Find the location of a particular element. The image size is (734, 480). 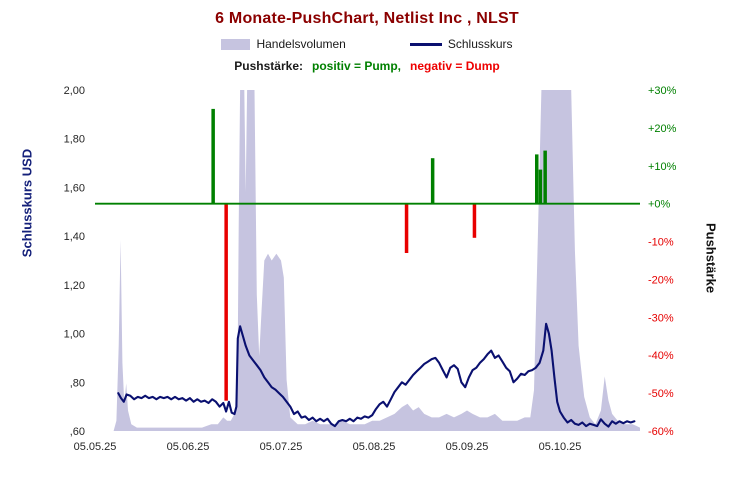

svg-text: +30% is located at coordinates (662, 91).